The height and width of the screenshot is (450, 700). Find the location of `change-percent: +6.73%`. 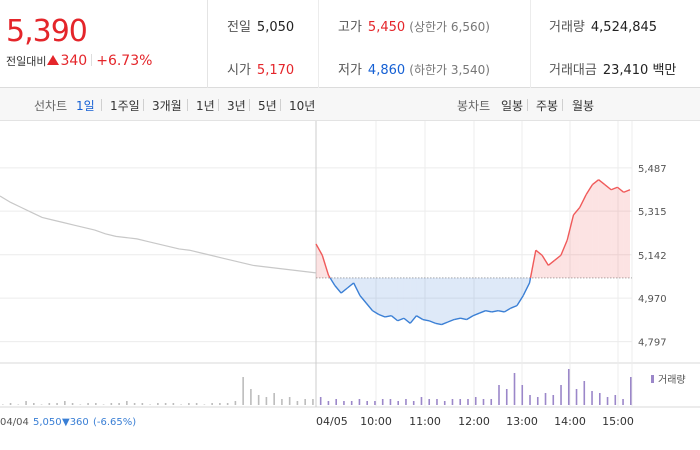

change-percent: +6.73% is located at coordinates (124, 61).